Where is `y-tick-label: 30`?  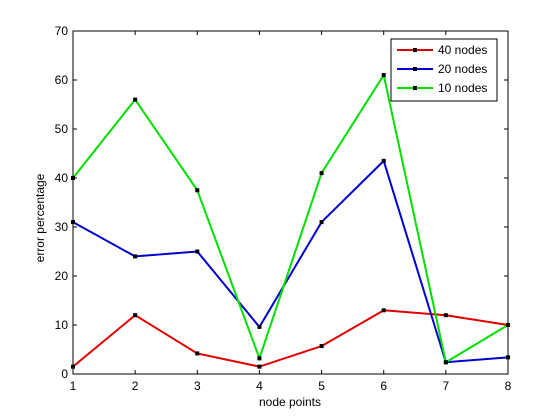
y-tick-label: 30 is located at coordinates (62, 227).